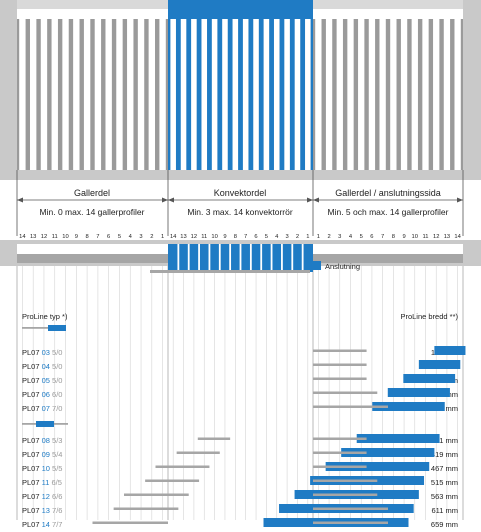 Image resolution: width=481 pixels, height=532 pixels. Describe the element at coordinates (183, 237) in the screenshot. I see `column-number: 13` at that location.